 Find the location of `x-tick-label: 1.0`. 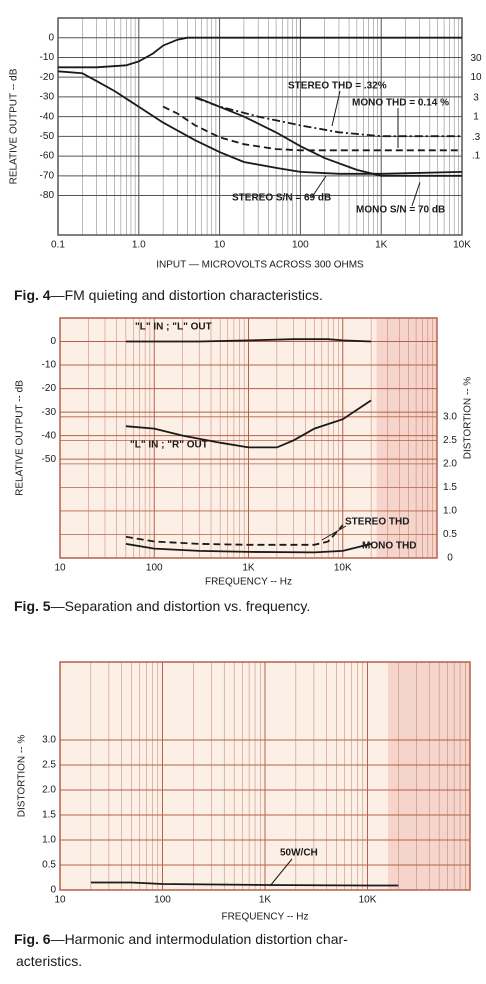

x-tick-label: 1.0 is located at coordinates (139, 245).